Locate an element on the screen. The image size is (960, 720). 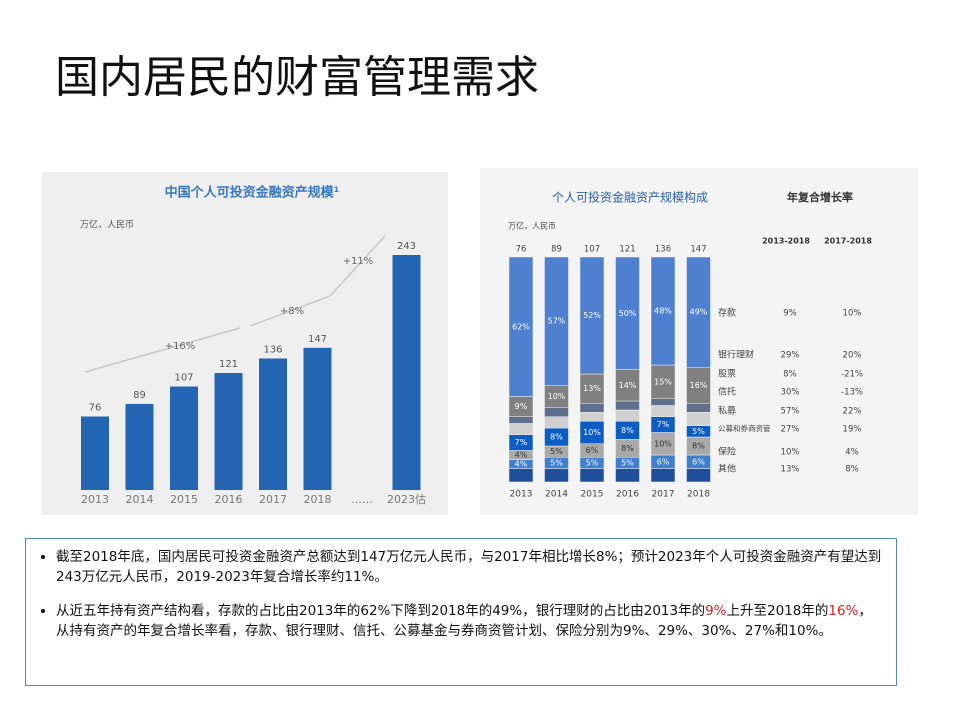
value-label: 10% is located at coordinates (663, 443).